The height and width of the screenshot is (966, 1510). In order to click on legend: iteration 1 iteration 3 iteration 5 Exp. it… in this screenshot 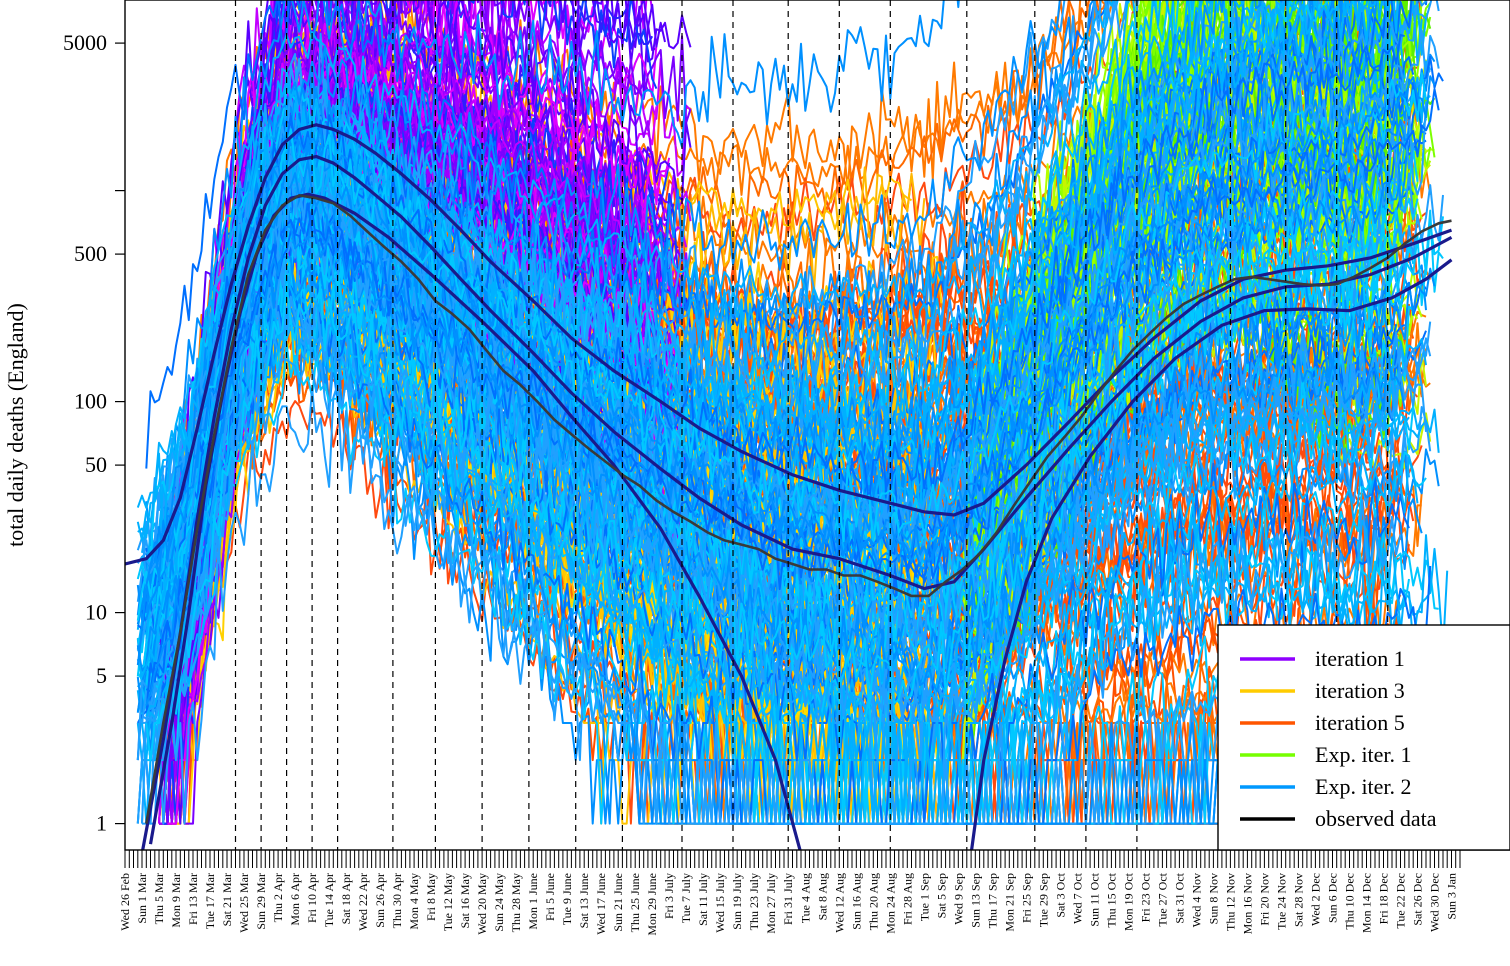, I will do `click(1363, 737)`.